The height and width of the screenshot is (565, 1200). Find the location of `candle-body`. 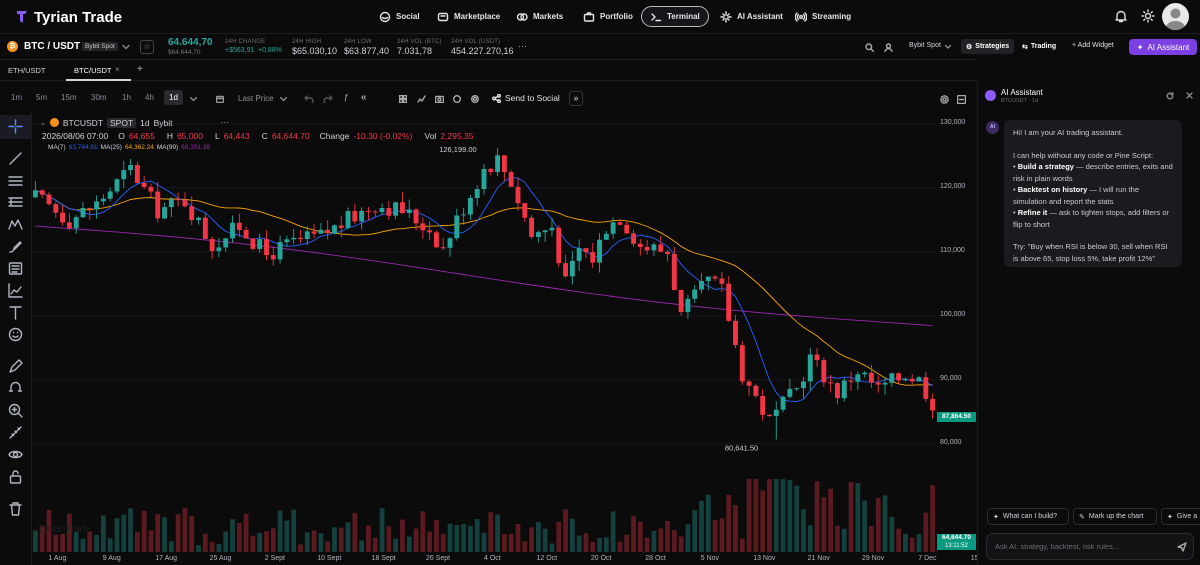

candle-body is located at coordinates (756, 390).